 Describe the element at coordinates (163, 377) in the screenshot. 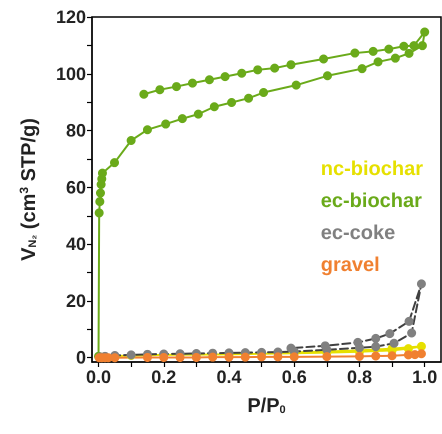

I see `x-tick-label: 0.2` at that location.